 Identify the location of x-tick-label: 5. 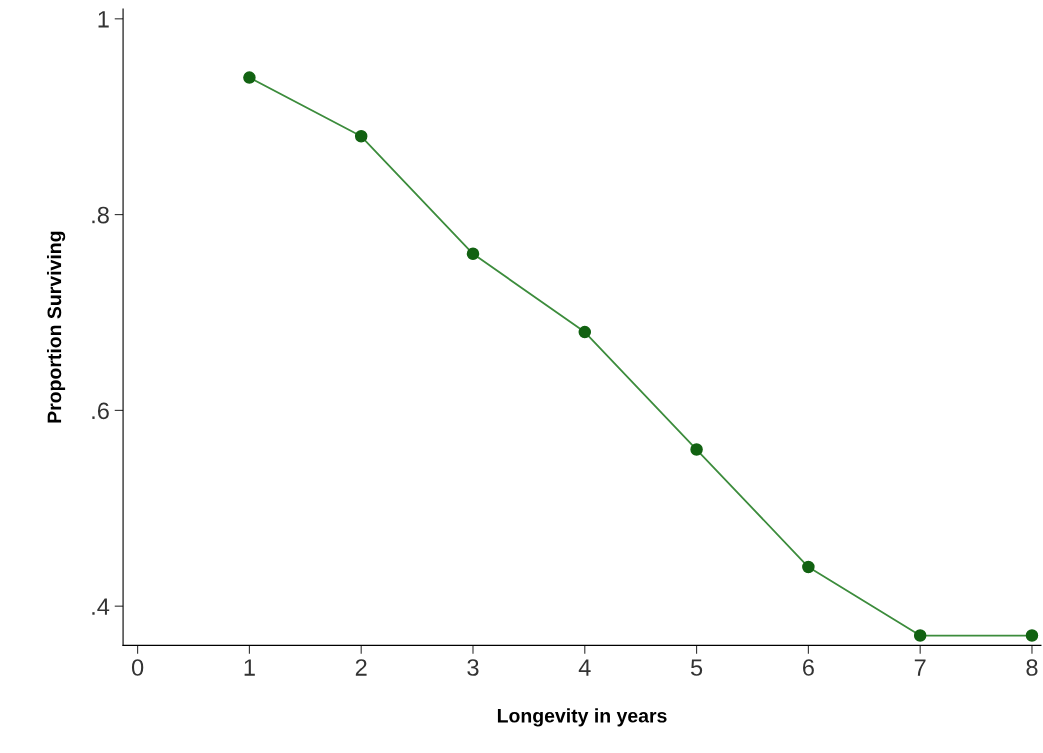
(696, 667).